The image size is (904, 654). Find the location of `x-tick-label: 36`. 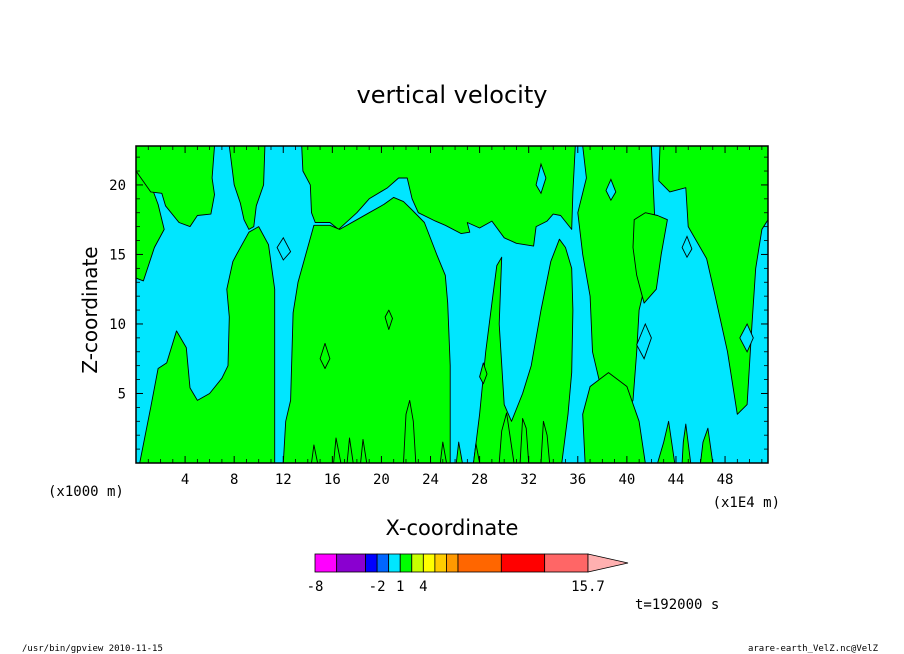

x-tick-label: 36 is located at coordinates (577, 480).